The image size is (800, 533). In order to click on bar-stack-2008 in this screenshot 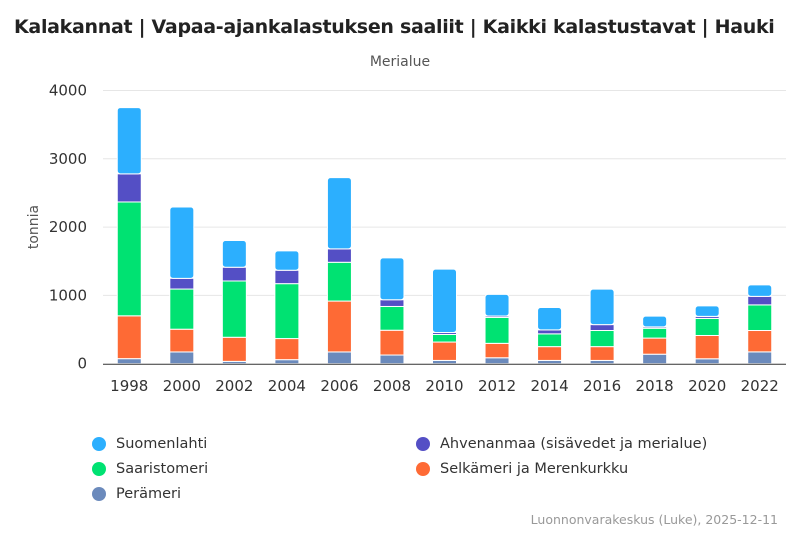, I will do `click(392, 311)`.